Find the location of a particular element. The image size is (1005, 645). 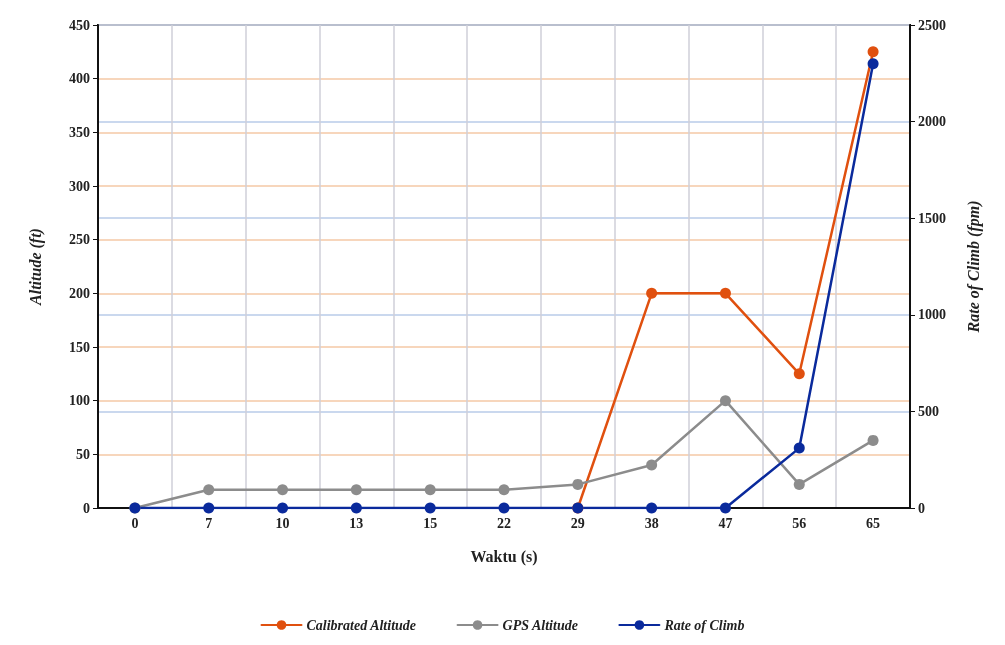

x-tick-label: 29 is located at coordinates (577, 523).